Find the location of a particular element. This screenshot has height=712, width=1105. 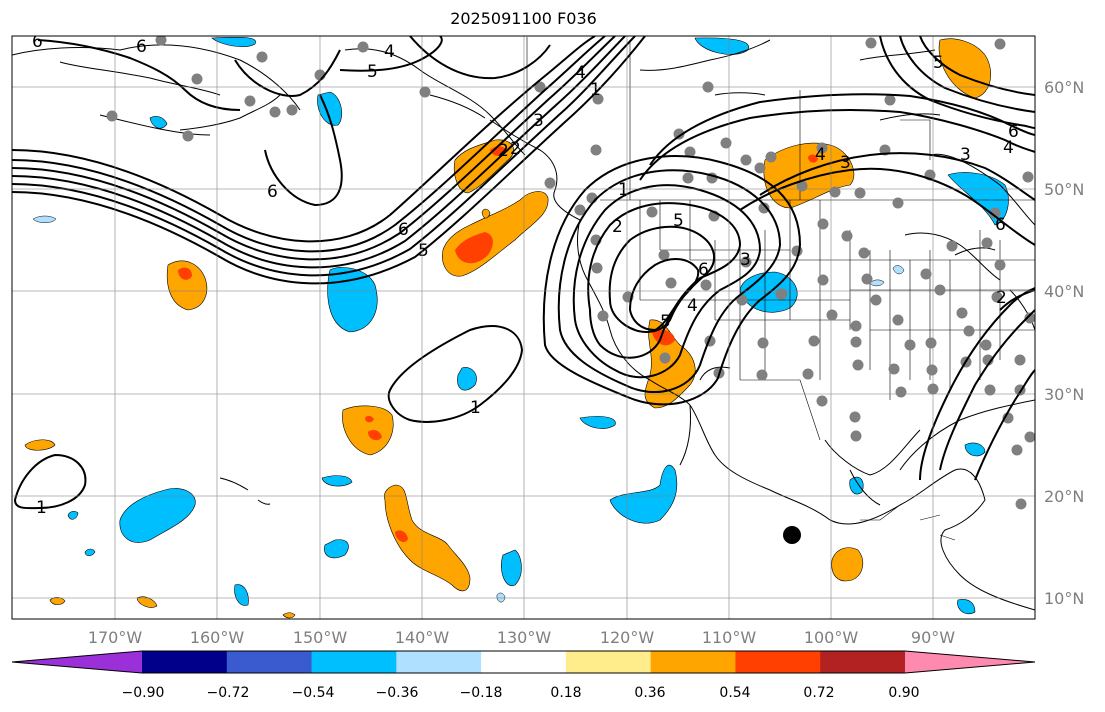

colorbar-tick-label: −0.90 is located at coordinates (143, 693).